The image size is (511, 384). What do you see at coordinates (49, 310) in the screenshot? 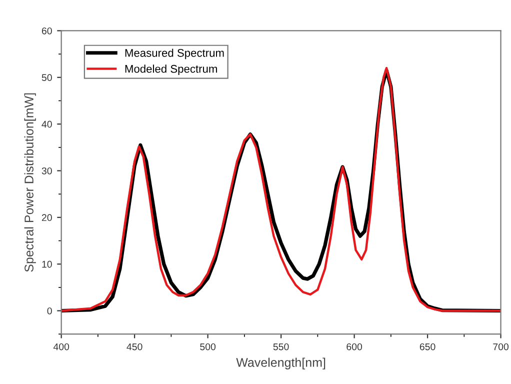
I see `y-tick-label: 0` at bounding box center [49, 310].